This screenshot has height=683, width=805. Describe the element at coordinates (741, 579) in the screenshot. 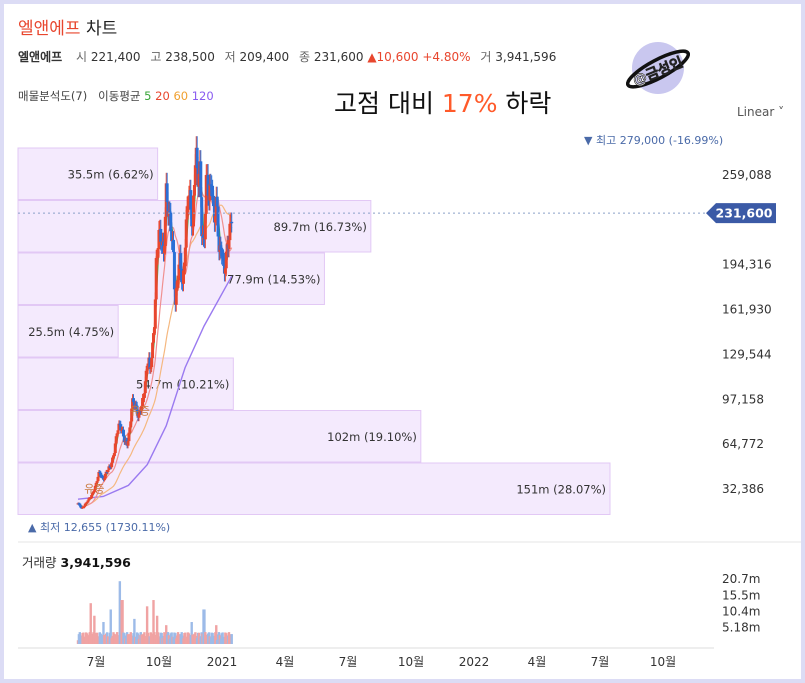

I see `volume-tick-label: 20.7m` at that location.